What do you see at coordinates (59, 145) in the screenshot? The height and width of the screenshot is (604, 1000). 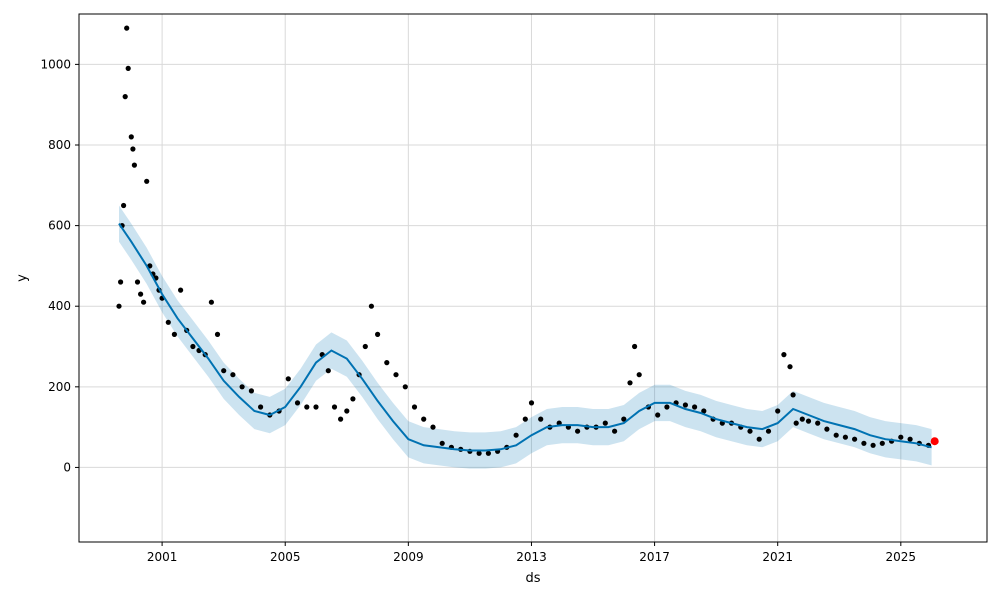 I see `y-tick-label: 800` at bounding box center [59, 145].